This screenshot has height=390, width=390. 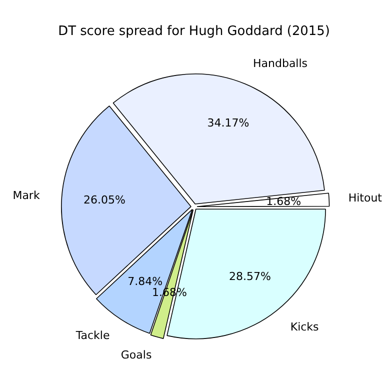 I want to click on slice-label: Kicks, so click(x=305, y=327).